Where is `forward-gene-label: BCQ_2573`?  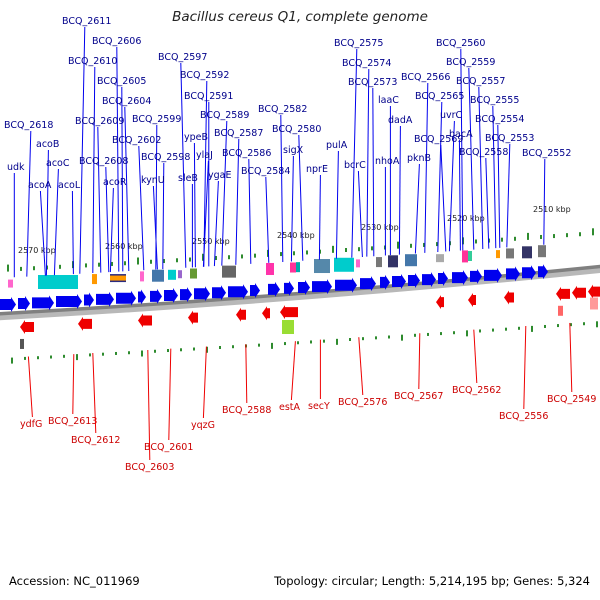
forward-gene-label: BCQ_2573 is located at coordinates (372, 82).